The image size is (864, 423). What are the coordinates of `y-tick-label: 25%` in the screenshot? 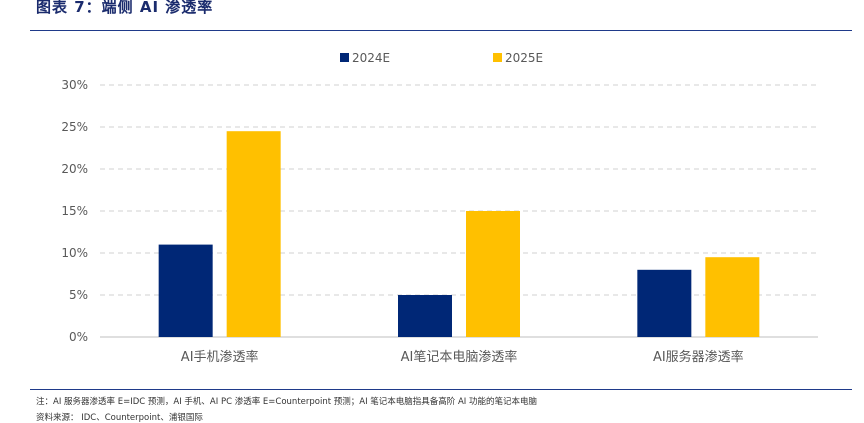 It's located at (74, 127).